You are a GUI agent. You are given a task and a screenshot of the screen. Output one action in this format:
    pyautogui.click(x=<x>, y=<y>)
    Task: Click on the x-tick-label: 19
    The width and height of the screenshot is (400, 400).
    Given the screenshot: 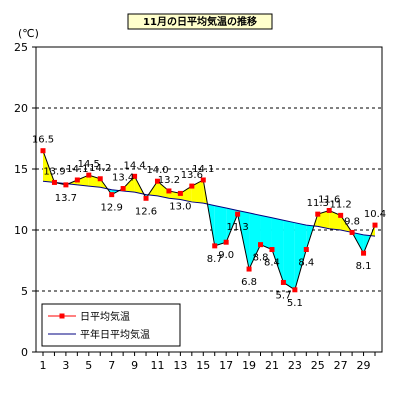 What is the action you would take?
    pyautogui.click(x=249, y=365)
    